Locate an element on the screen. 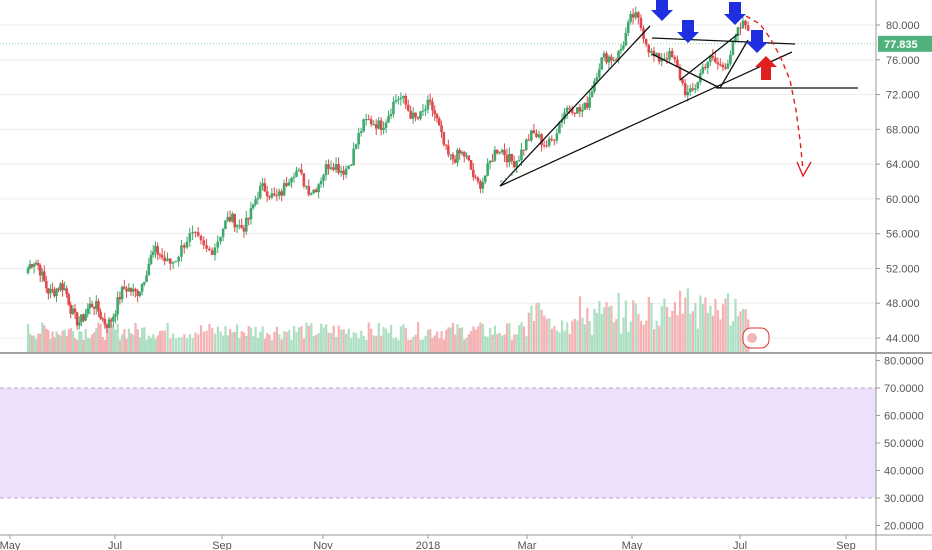 This screenshot has width=932, height=550. time-axis: May Jul Sep Nov 2018 Mar May Jul Sep is located at coordinates (428, 542).